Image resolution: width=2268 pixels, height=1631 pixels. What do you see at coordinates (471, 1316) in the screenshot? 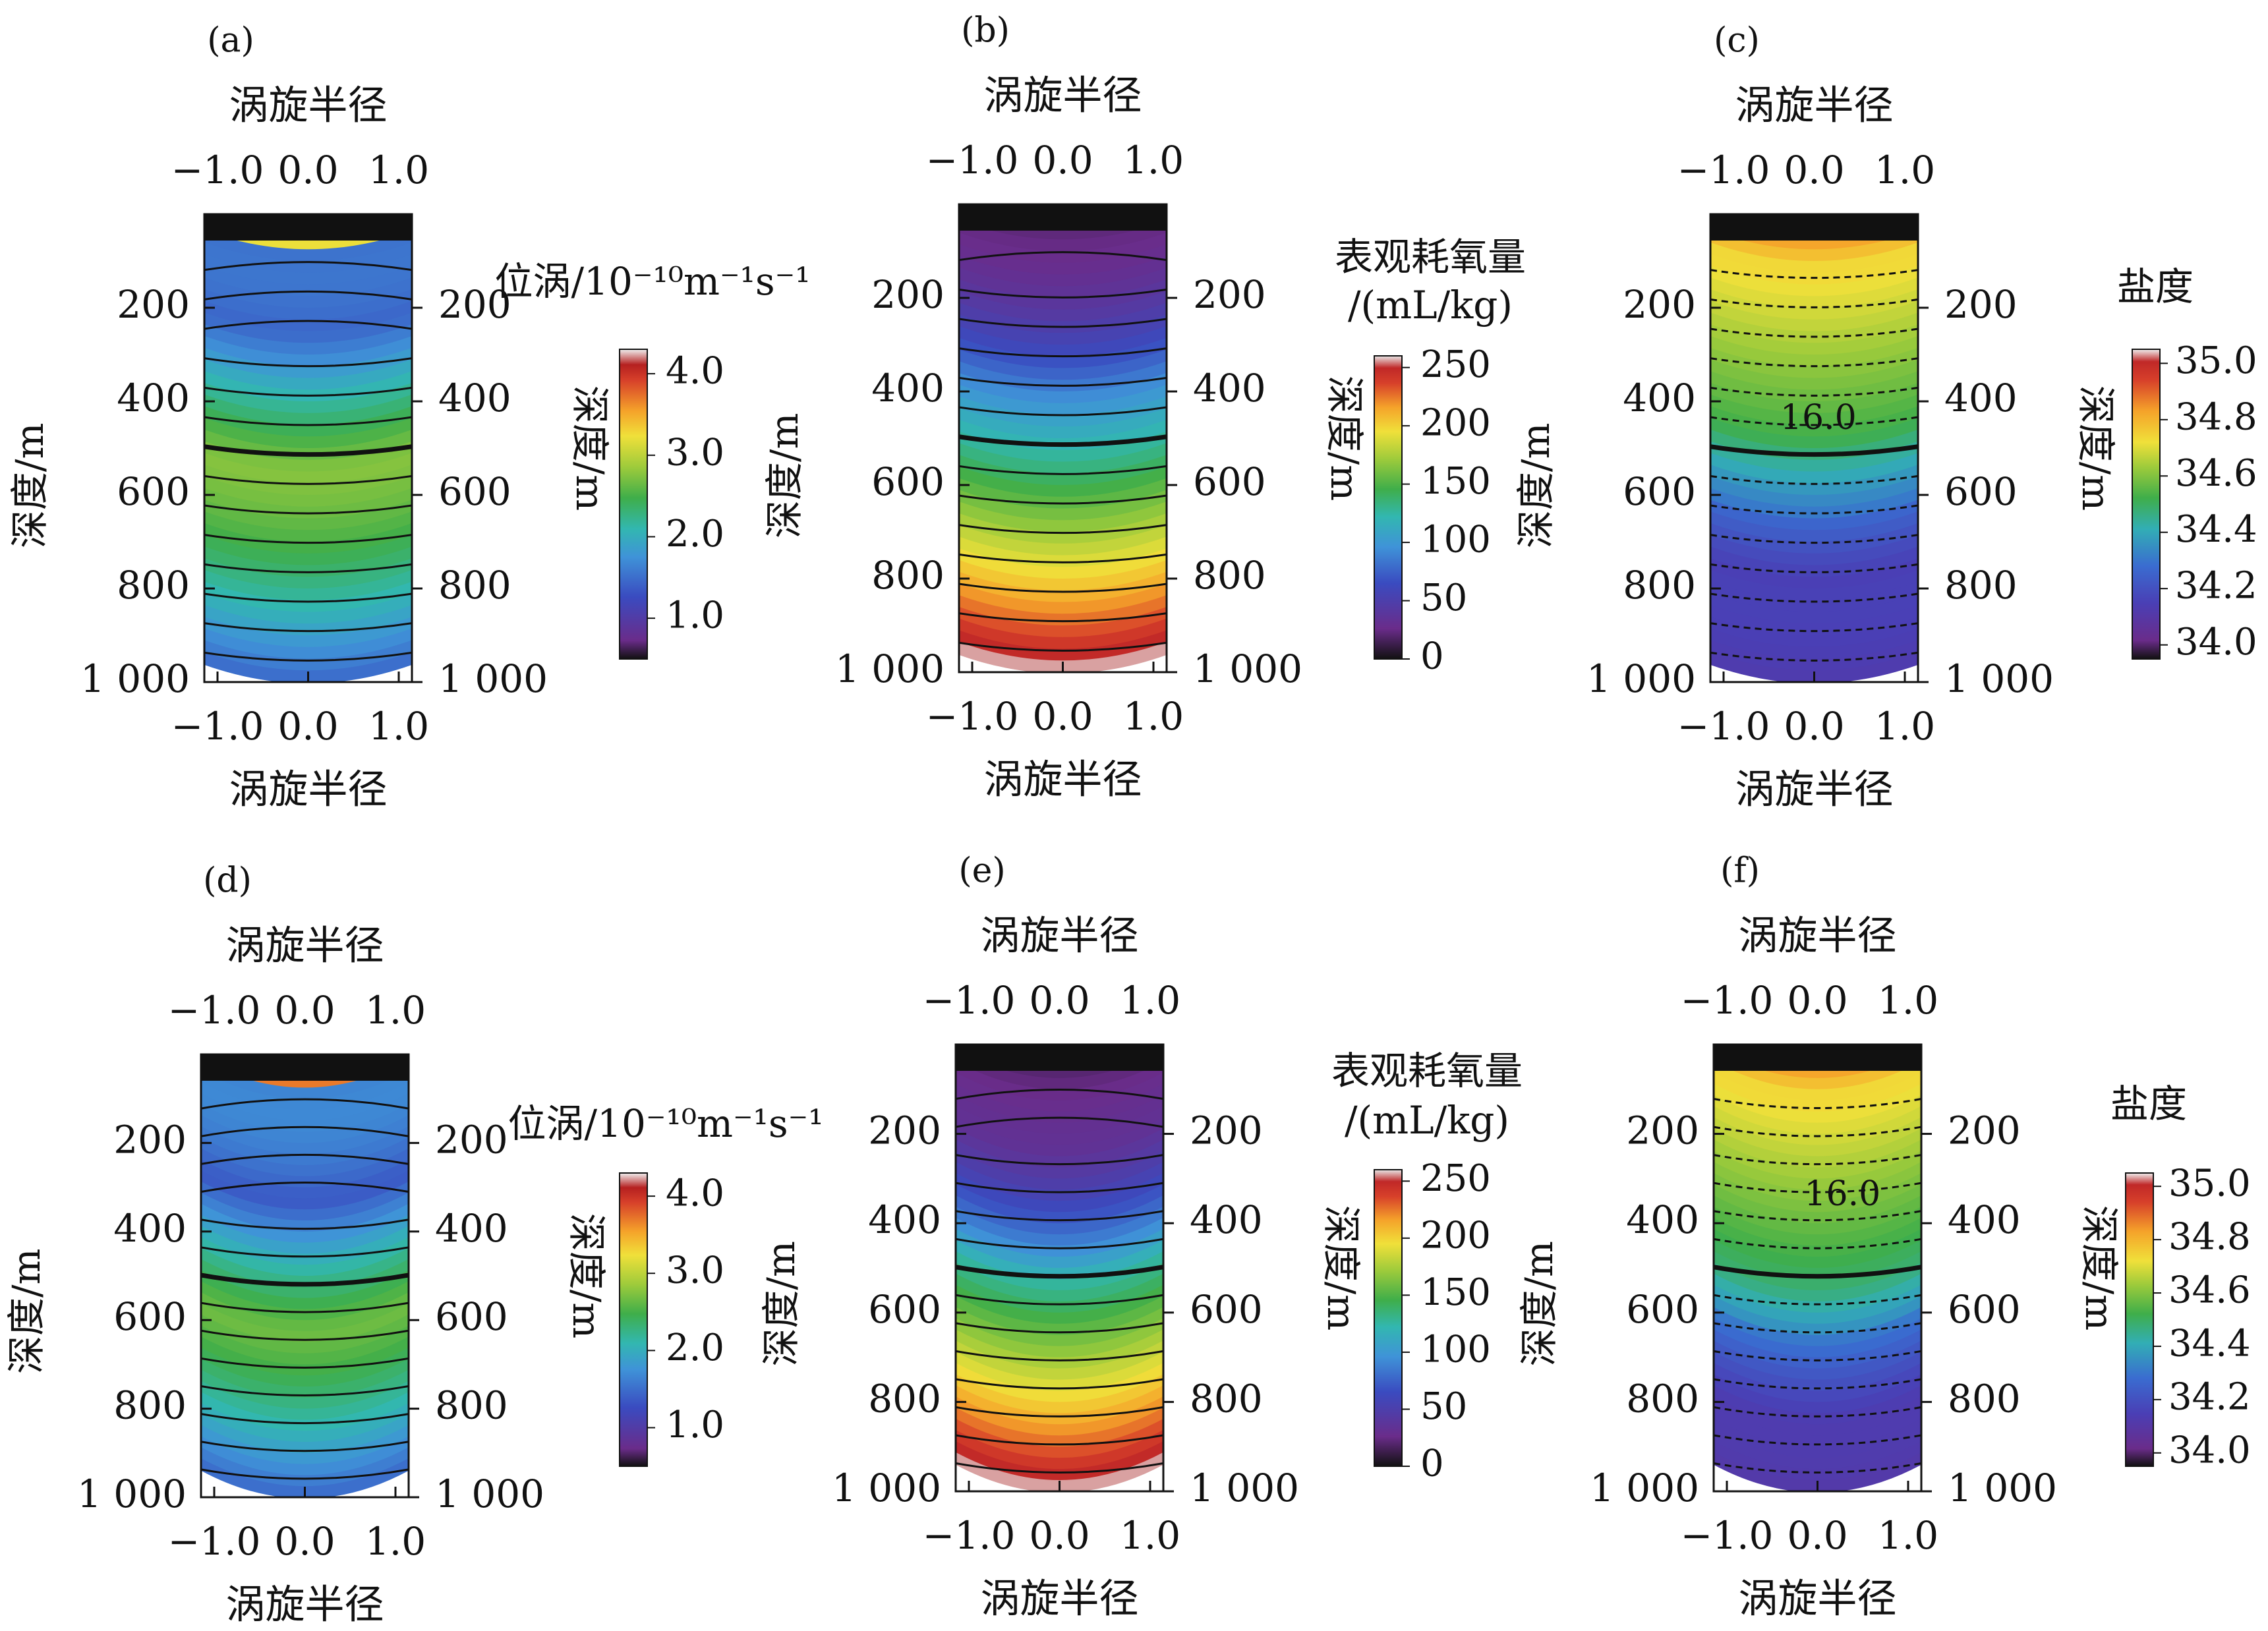
I see `y-tick-label-right: 600` at bounding box center [471, 1316].